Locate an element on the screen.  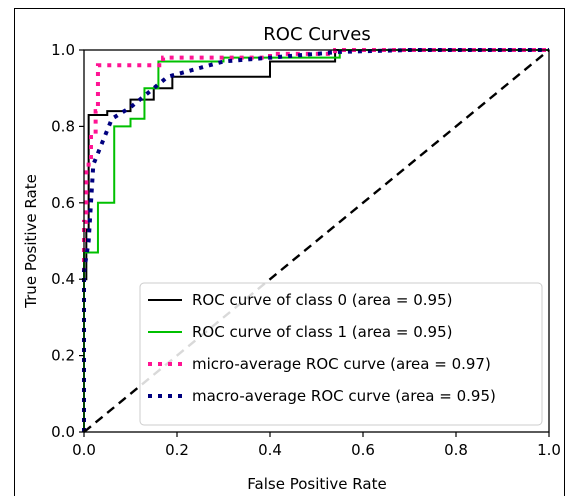
y-tick-label: 0.8 is located at coordinates (63, 126).